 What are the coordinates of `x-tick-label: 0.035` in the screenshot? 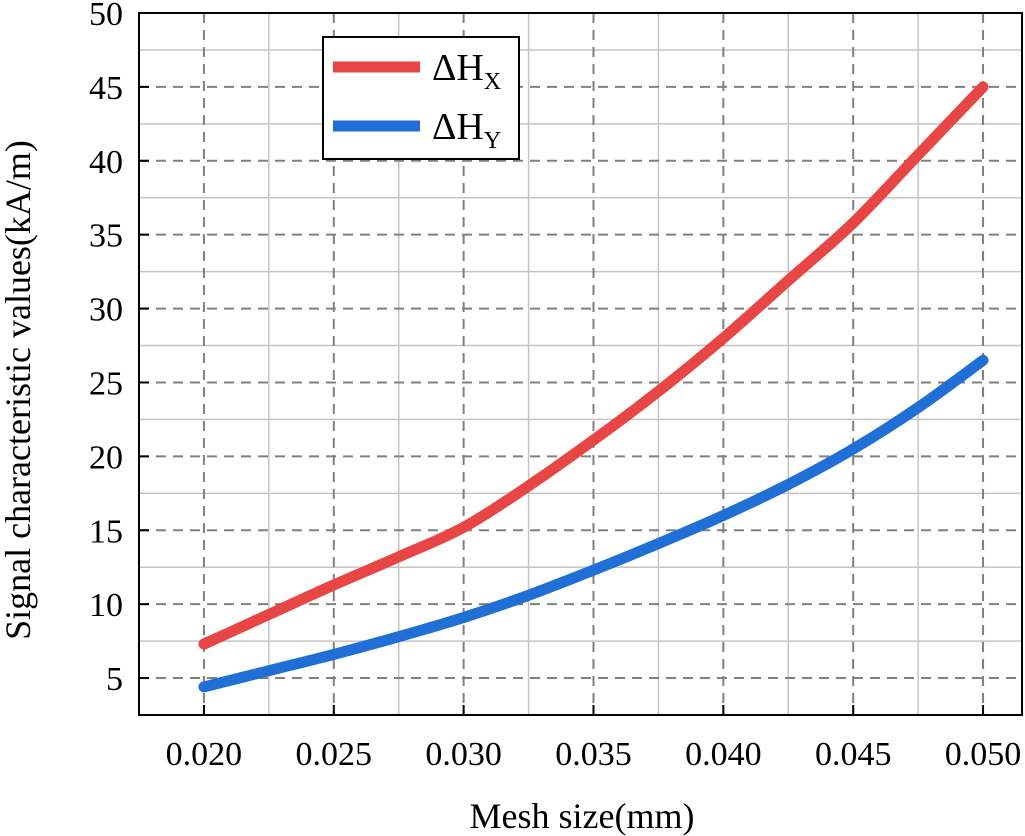 It's located at (593, 754).